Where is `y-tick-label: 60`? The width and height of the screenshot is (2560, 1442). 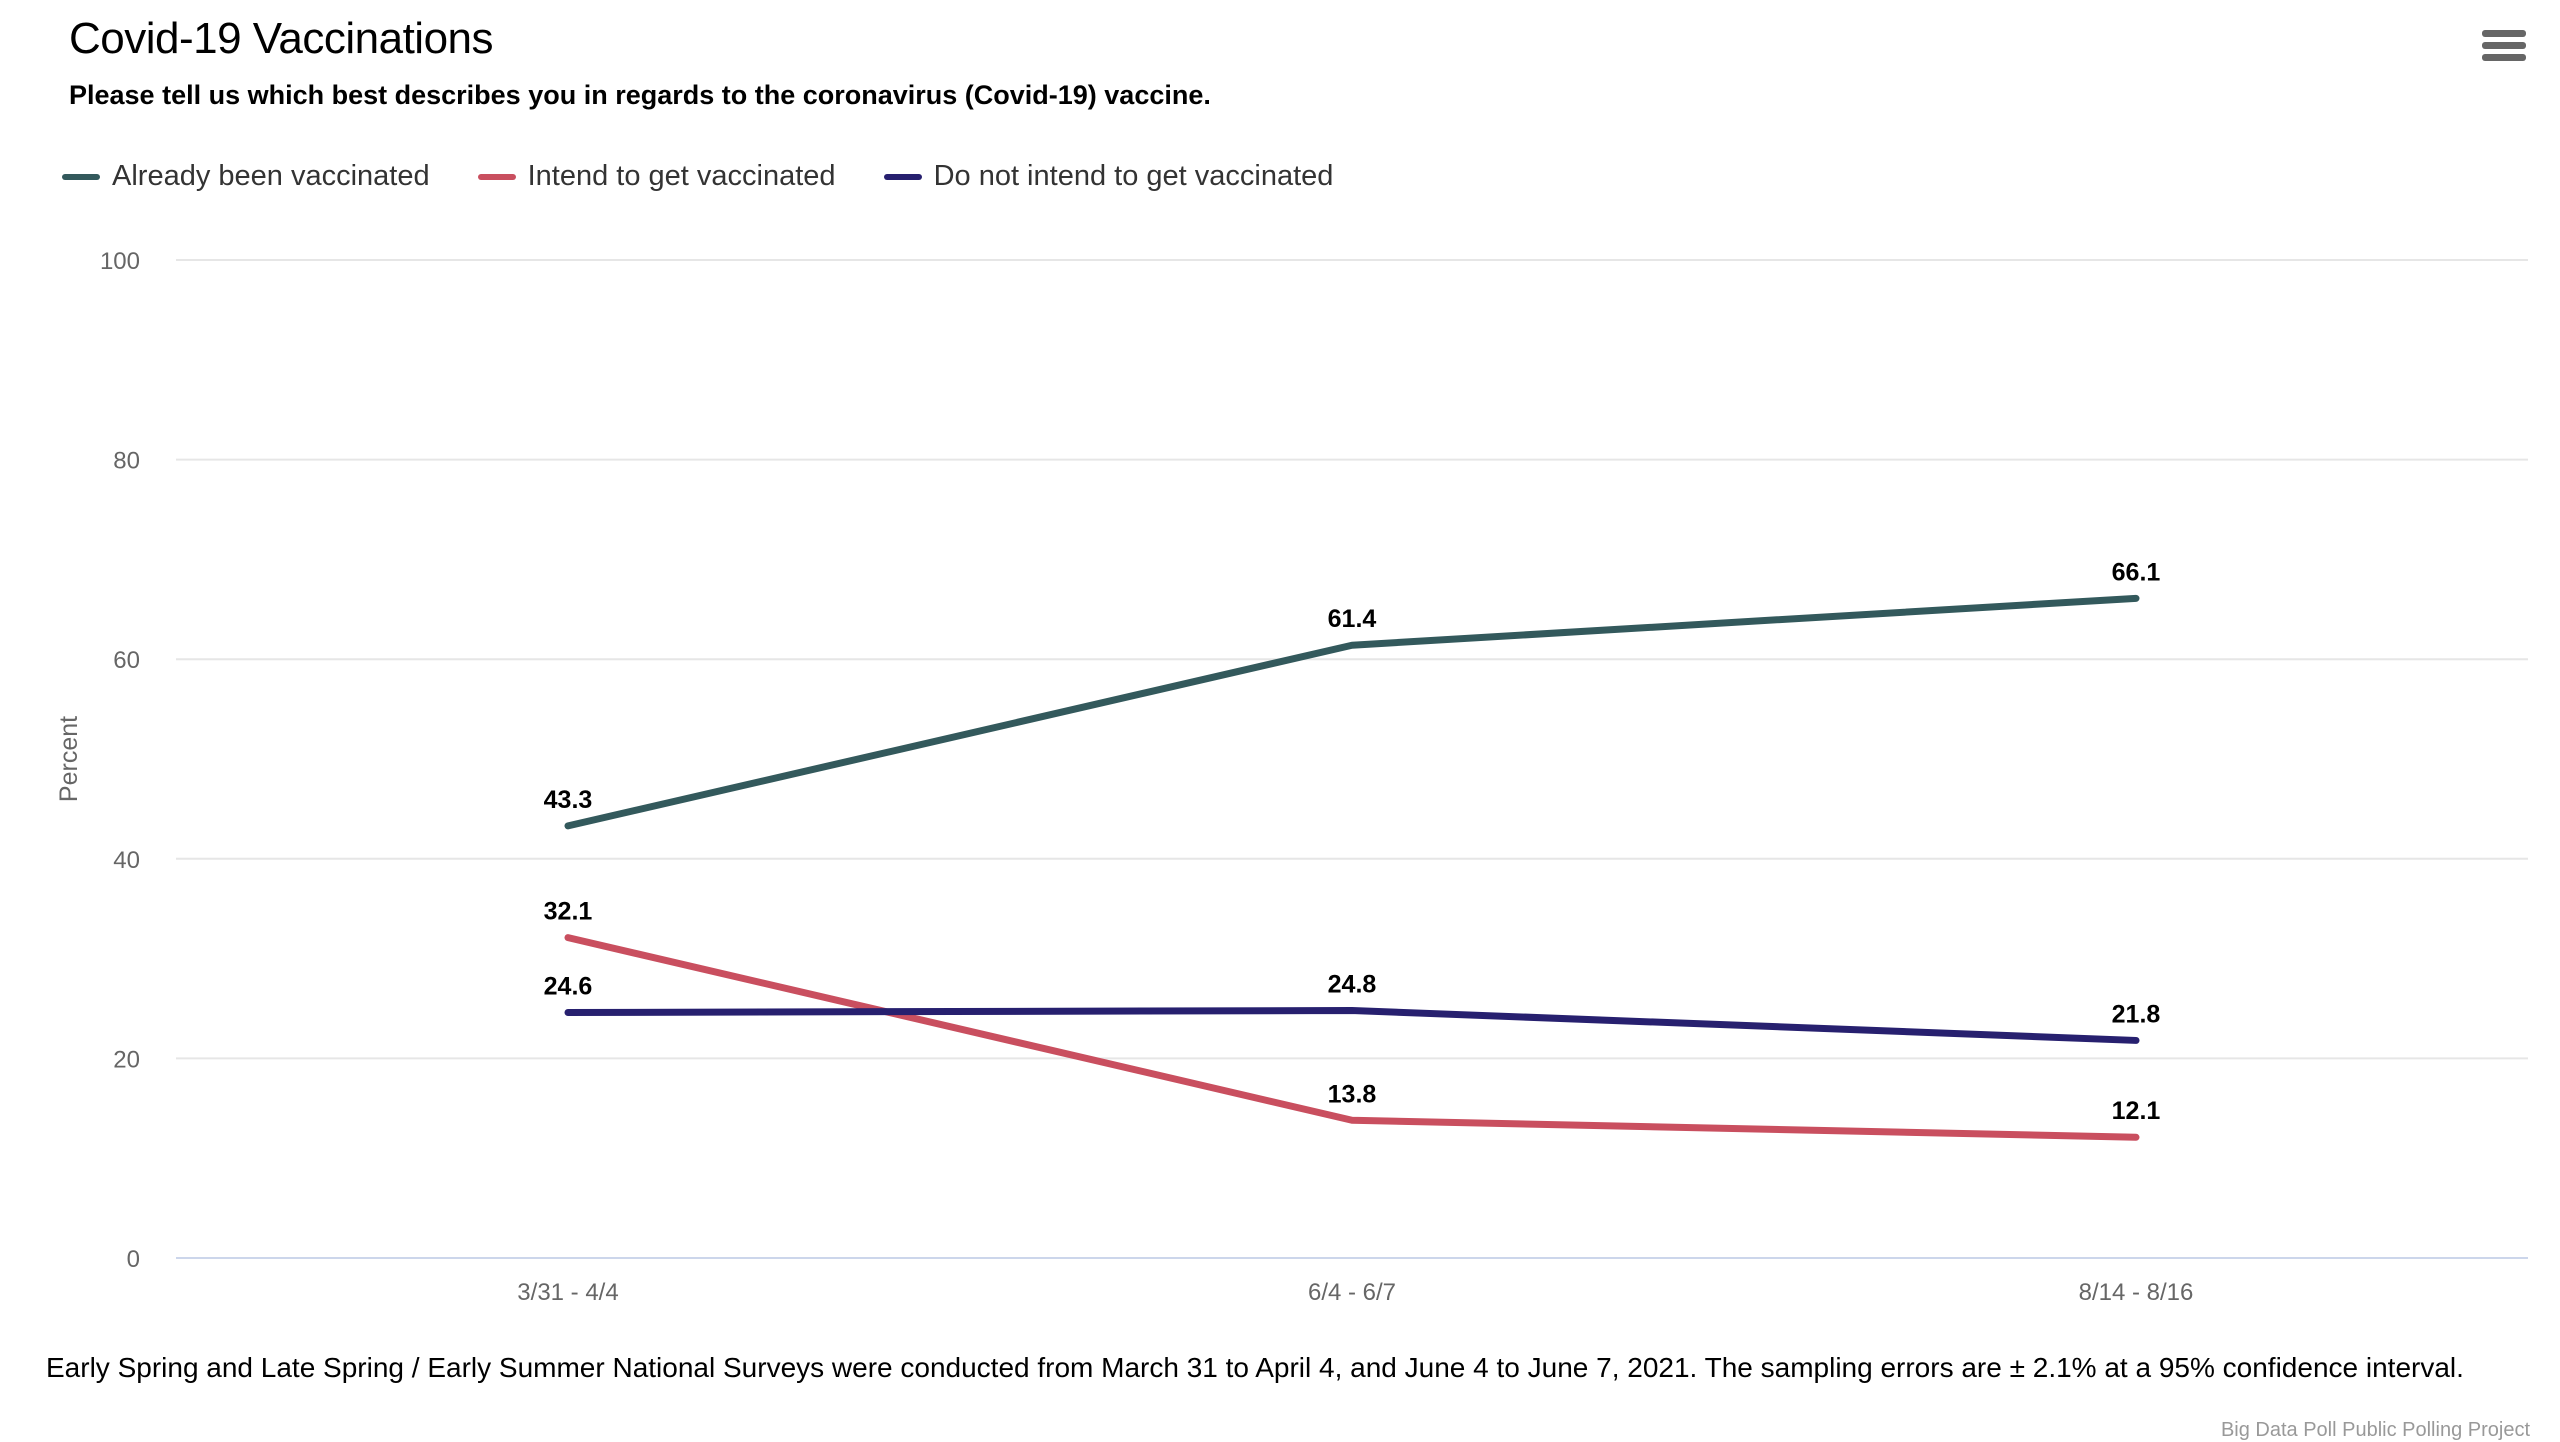
y-tick-label: 60 is located at coordinates (126, 660).